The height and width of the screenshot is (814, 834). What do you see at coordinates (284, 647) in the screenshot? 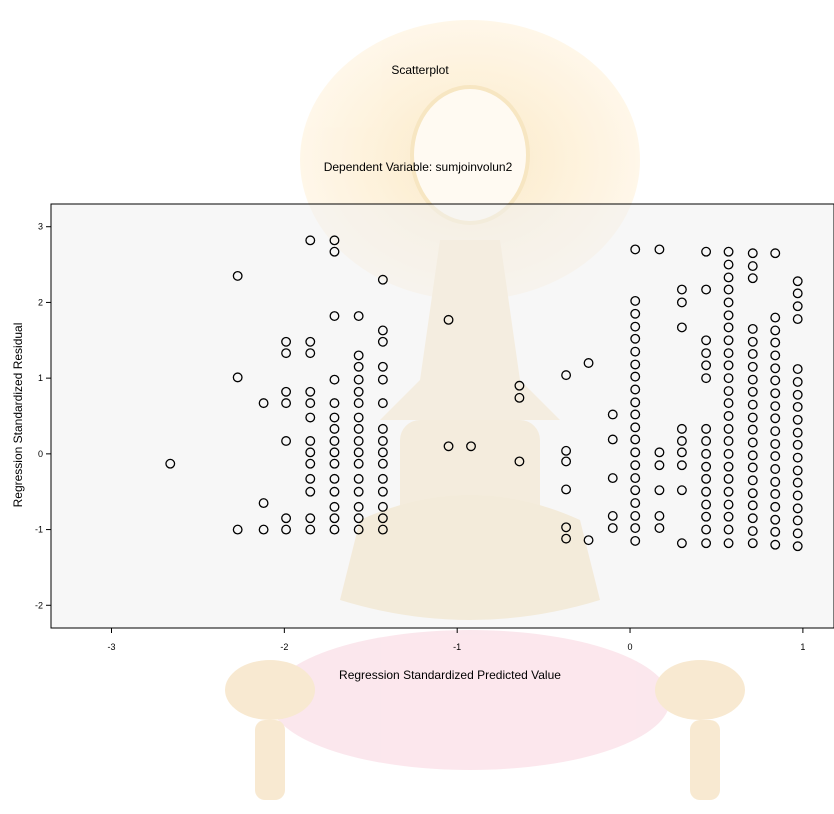
I see `x-tick-label: -2` at bounding box center [284, 647].